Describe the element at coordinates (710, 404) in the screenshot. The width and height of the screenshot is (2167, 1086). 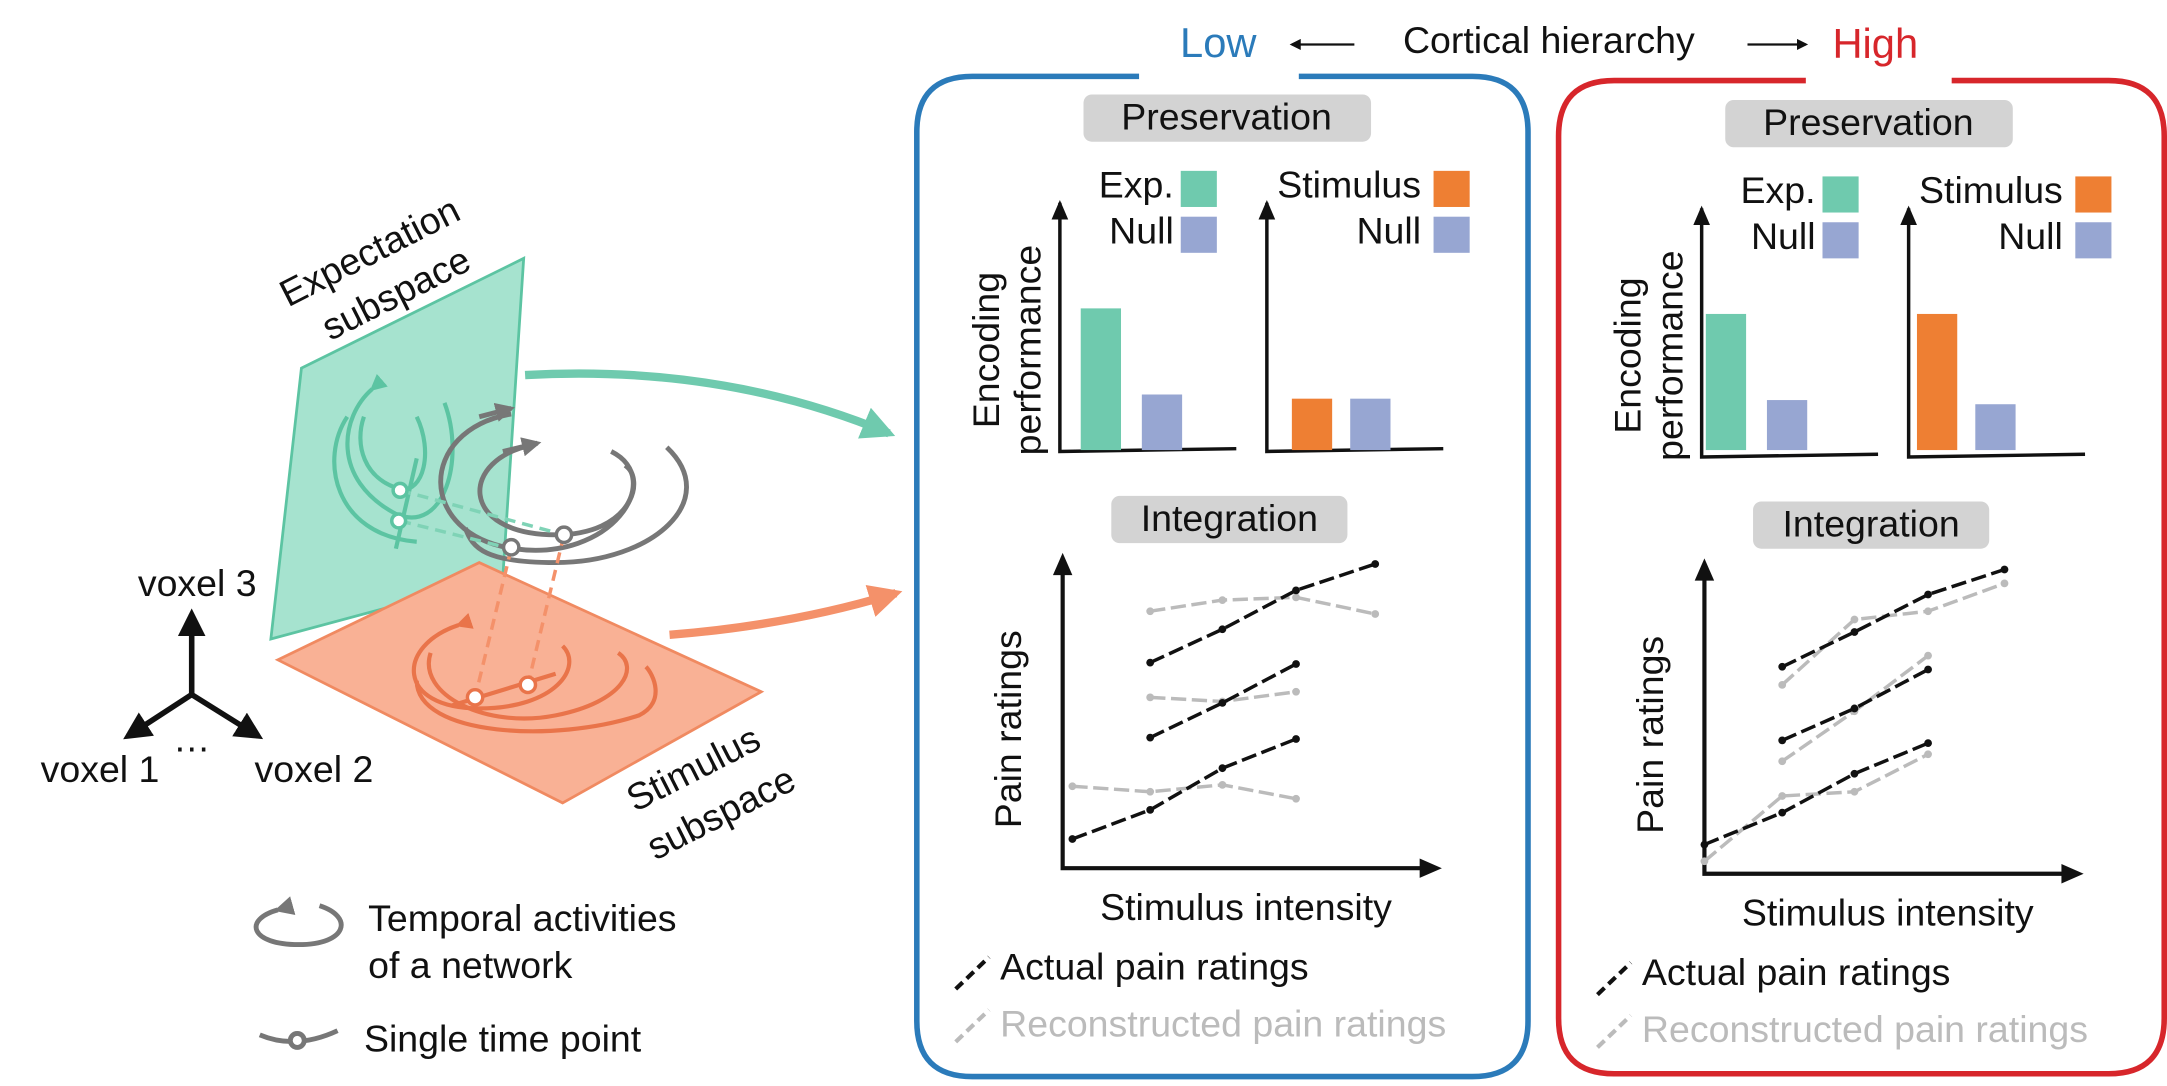
I see `expectation-arrow` at that location.